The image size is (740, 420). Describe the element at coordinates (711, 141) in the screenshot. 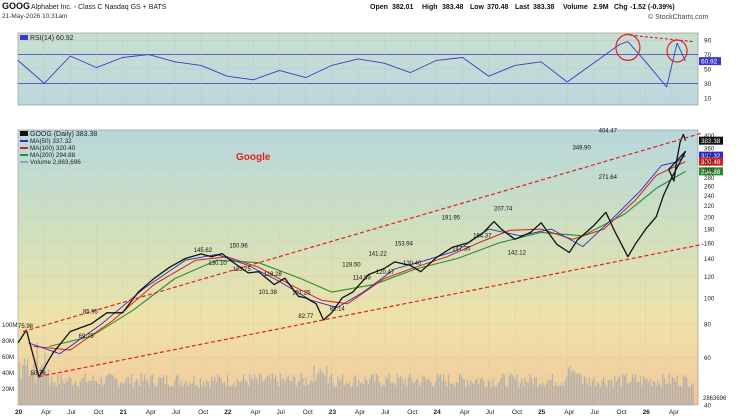

I see `right-value-label: 383.38` at that location.